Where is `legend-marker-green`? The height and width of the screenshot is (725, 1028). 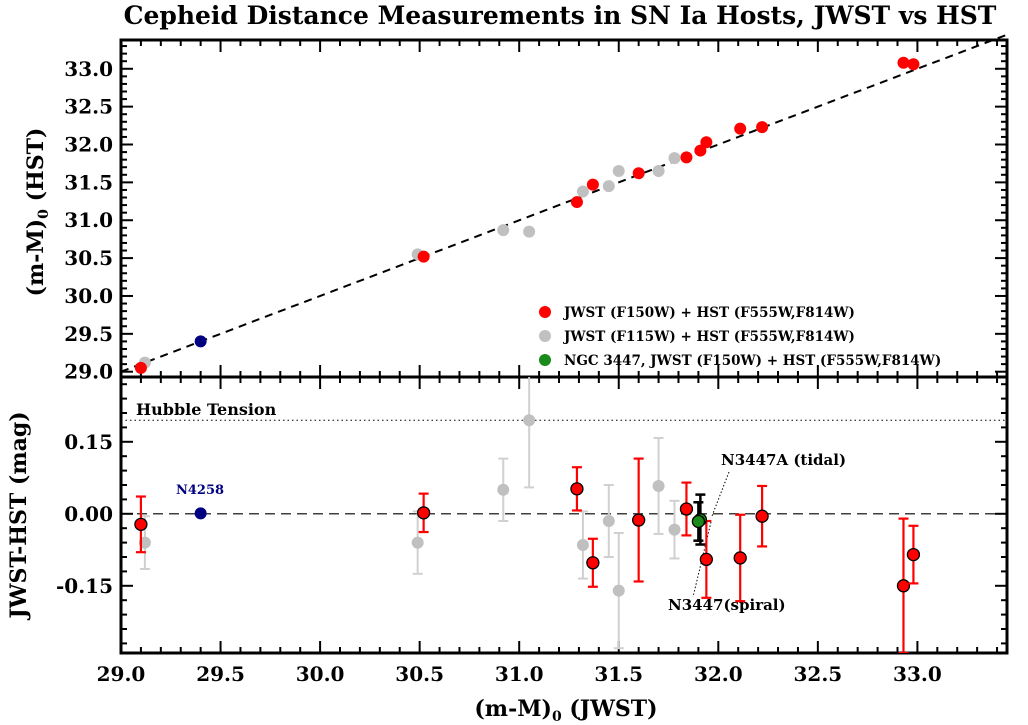
legend-marker-green is located at coordinates (545, 360).